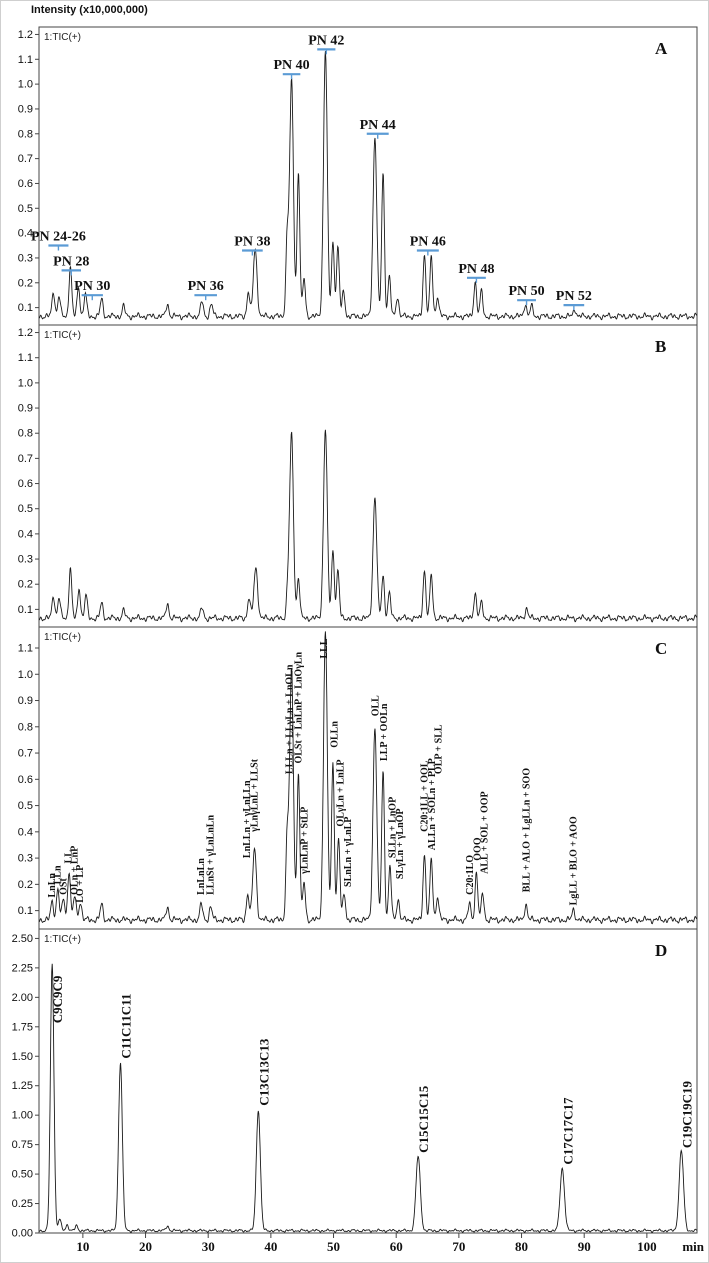 The width and height of the screenshot is (709, 1263). Describe the element at coordinates (521, 1246) in the screenshot. I see `x-tick-label: 80` at that location.